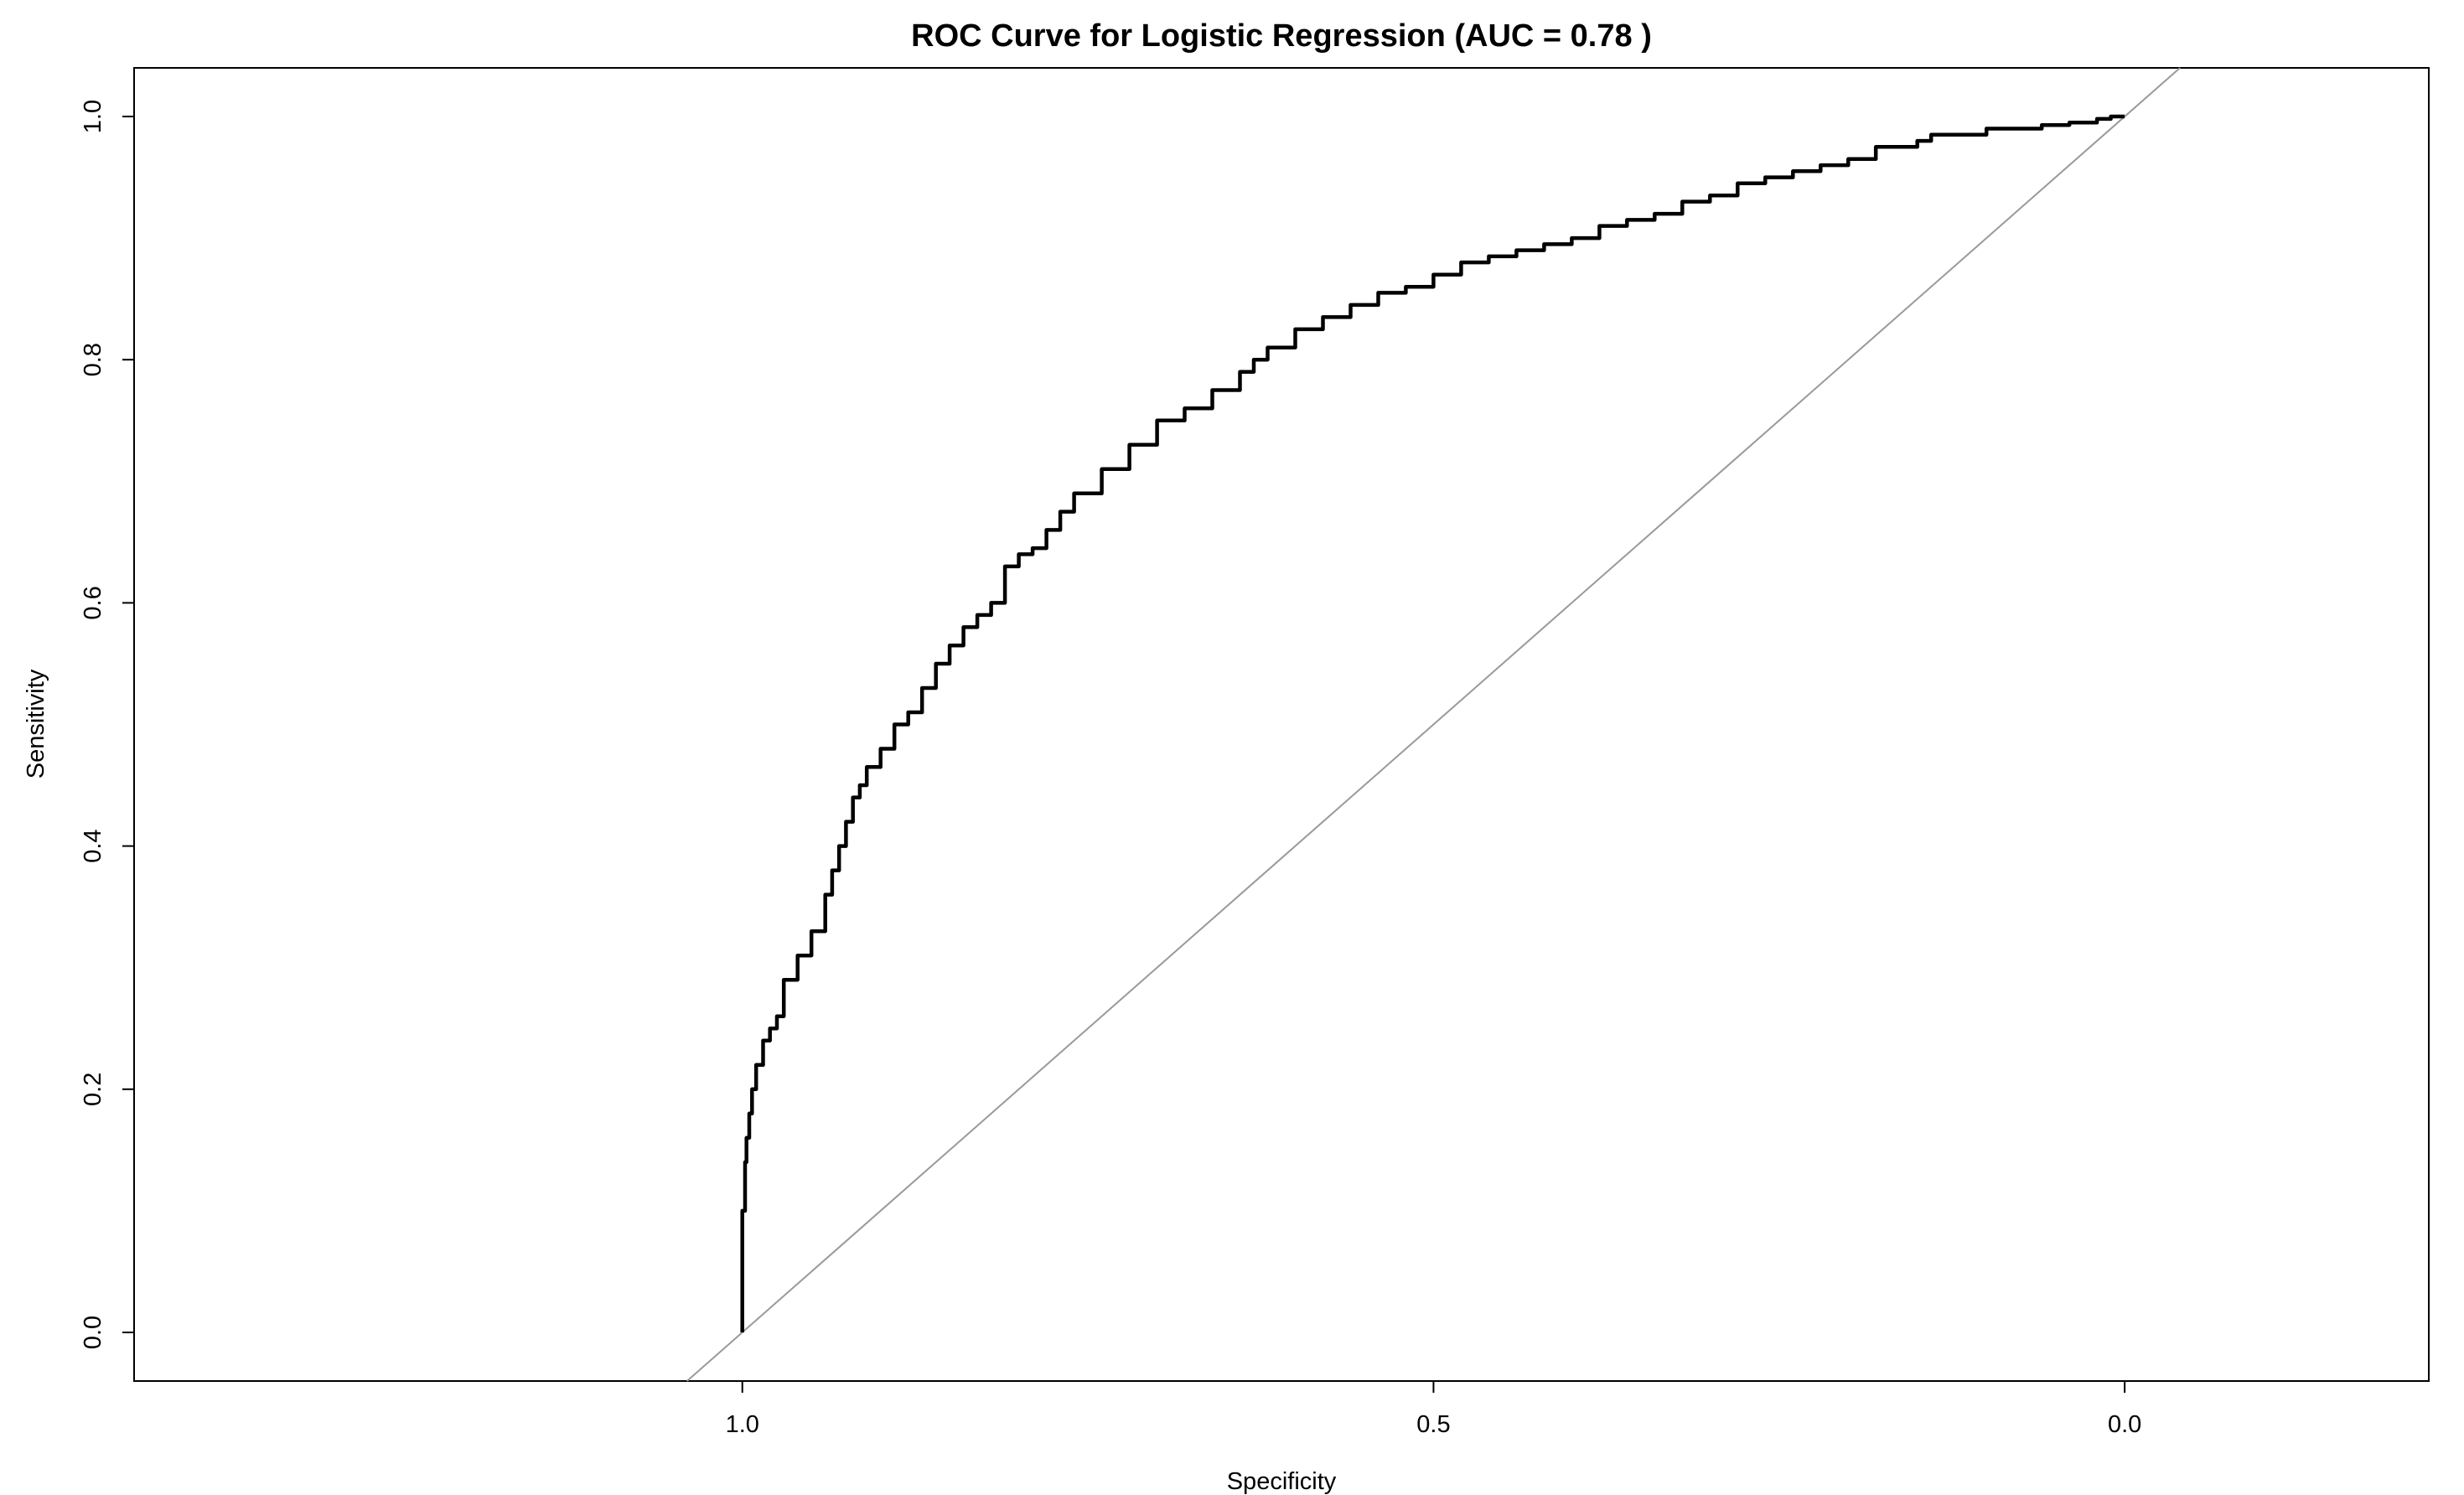 The height and width of the screenshot is (1495, 2464). I want to click on x-axis-title: Specificity, so click(1282, 1481).